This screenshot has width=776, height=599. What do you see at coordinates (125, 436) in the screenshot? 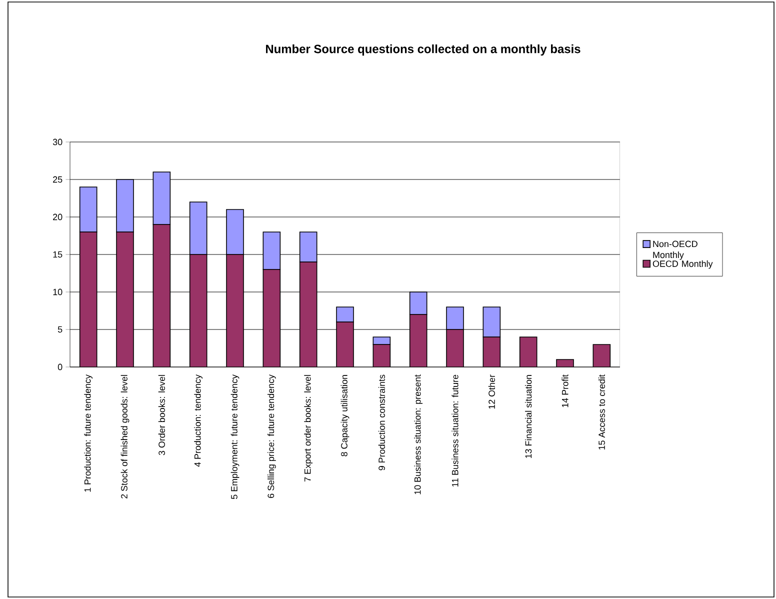
I see `x-tick-label: 2 Stock of finished goods: level` at bounding box center [125, 436].